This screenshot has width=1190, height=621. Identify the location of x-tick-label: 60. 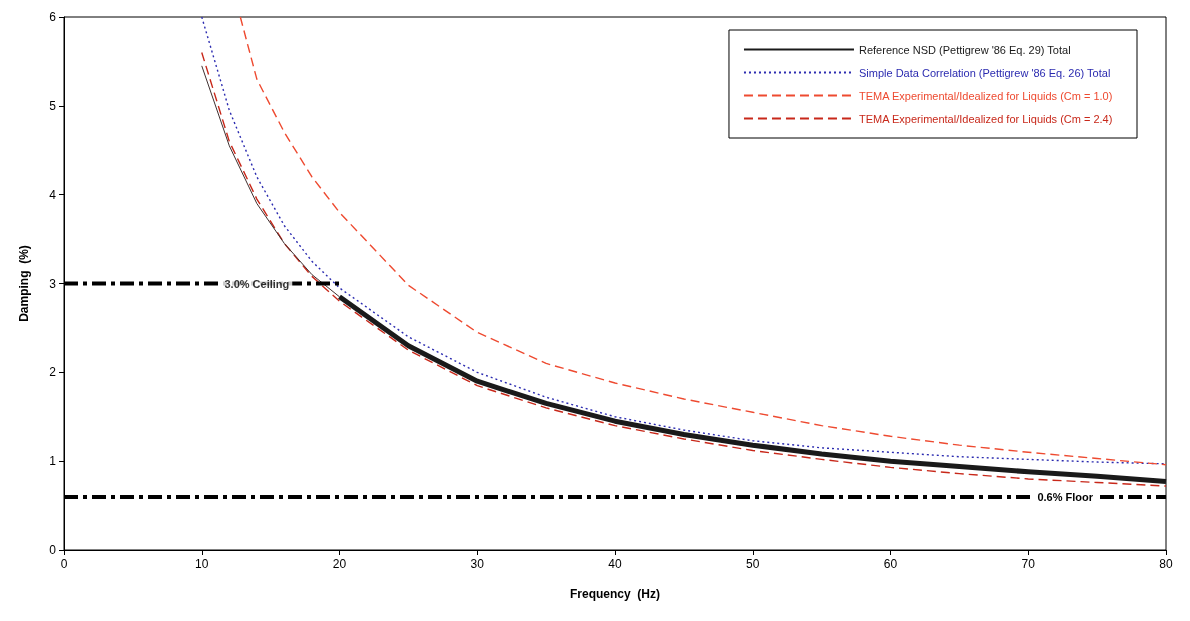
(890, 564).